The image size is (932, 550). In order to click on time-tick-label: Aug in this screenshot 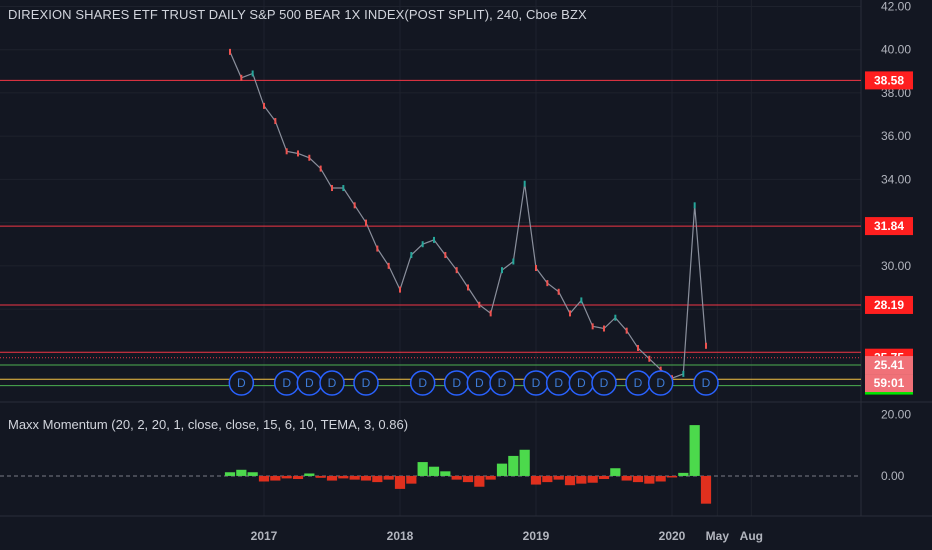, I will do `click(751, 536)`.